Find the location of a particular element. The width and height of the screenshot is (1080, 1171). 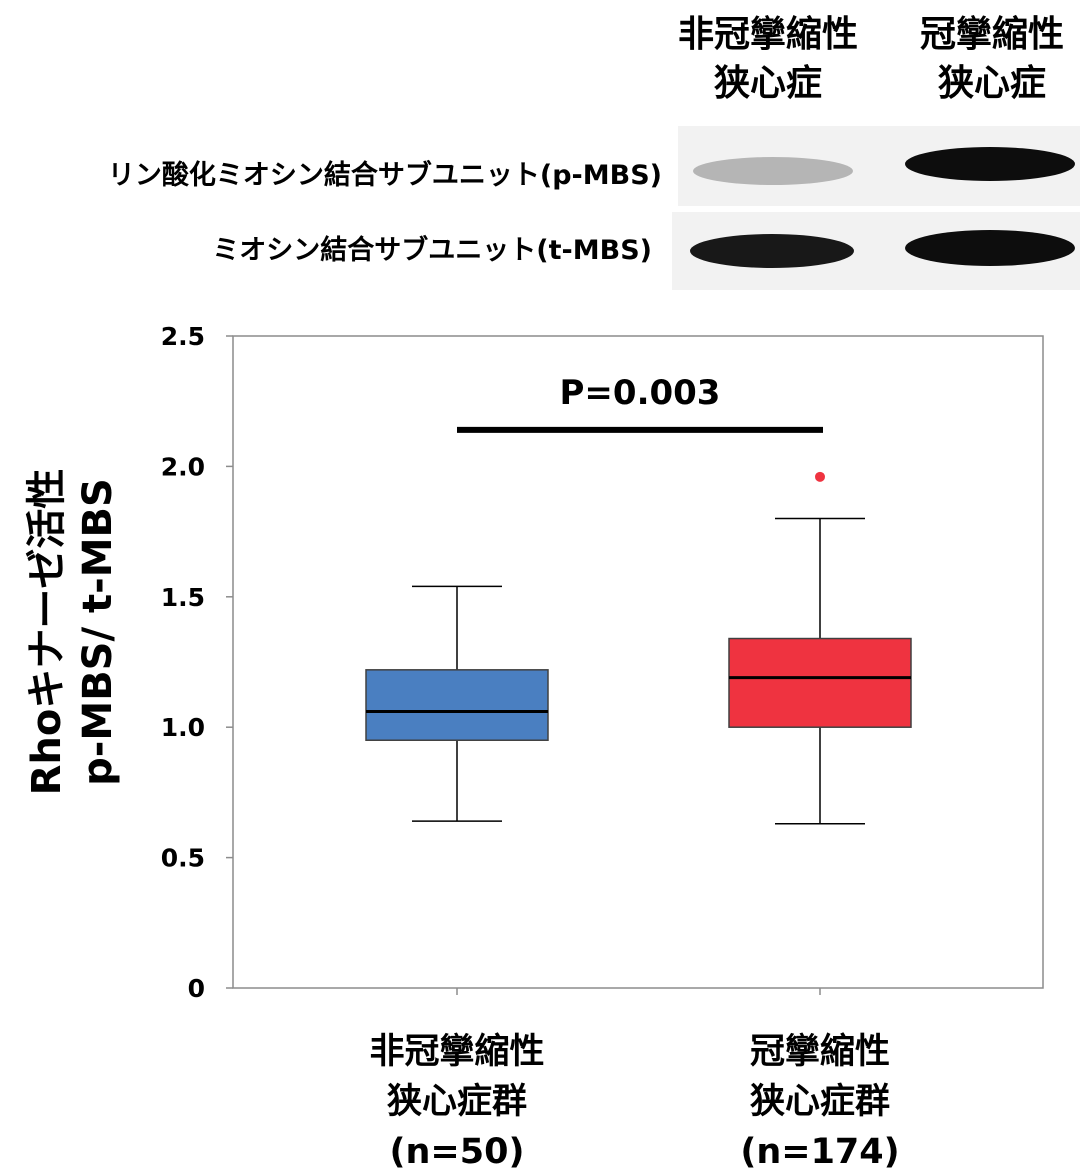

y-tick-label: 1.5 is located at coordinates (183, 597).